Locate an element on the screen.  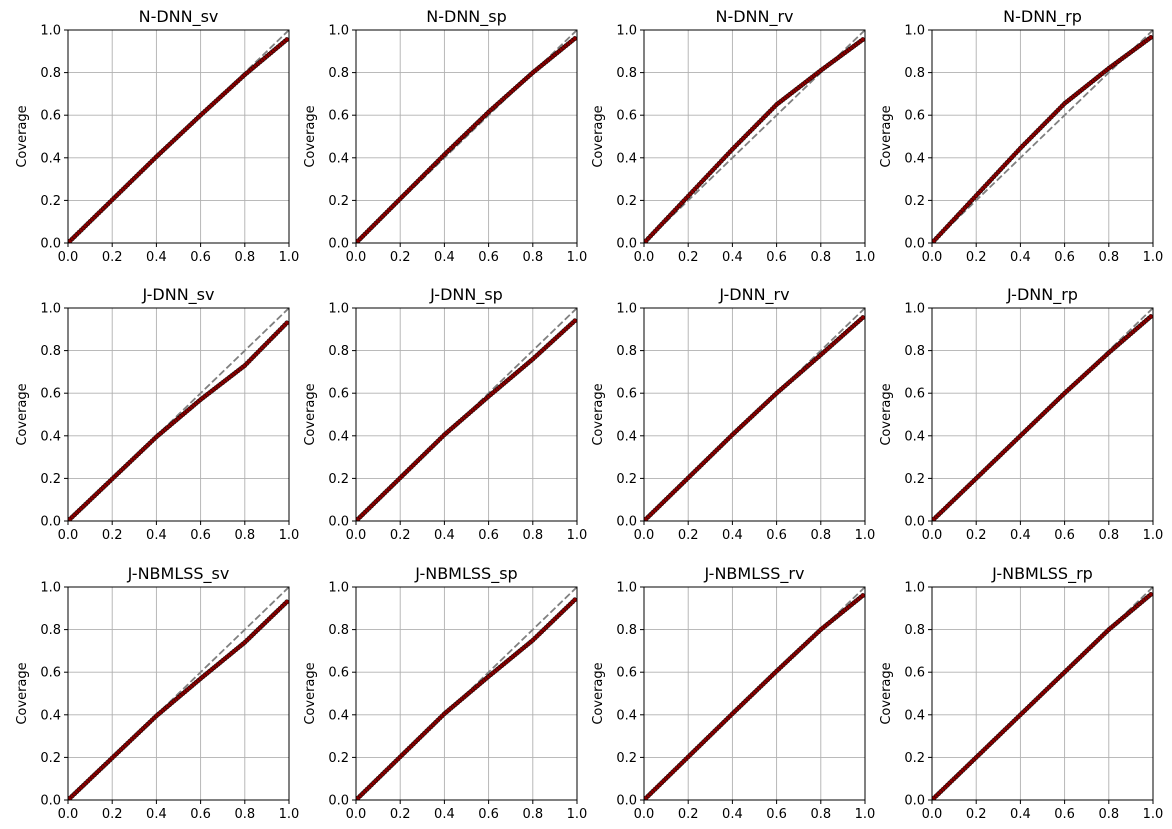
subplot-title: N-DNN_sp is located at coordinates (466, 17).